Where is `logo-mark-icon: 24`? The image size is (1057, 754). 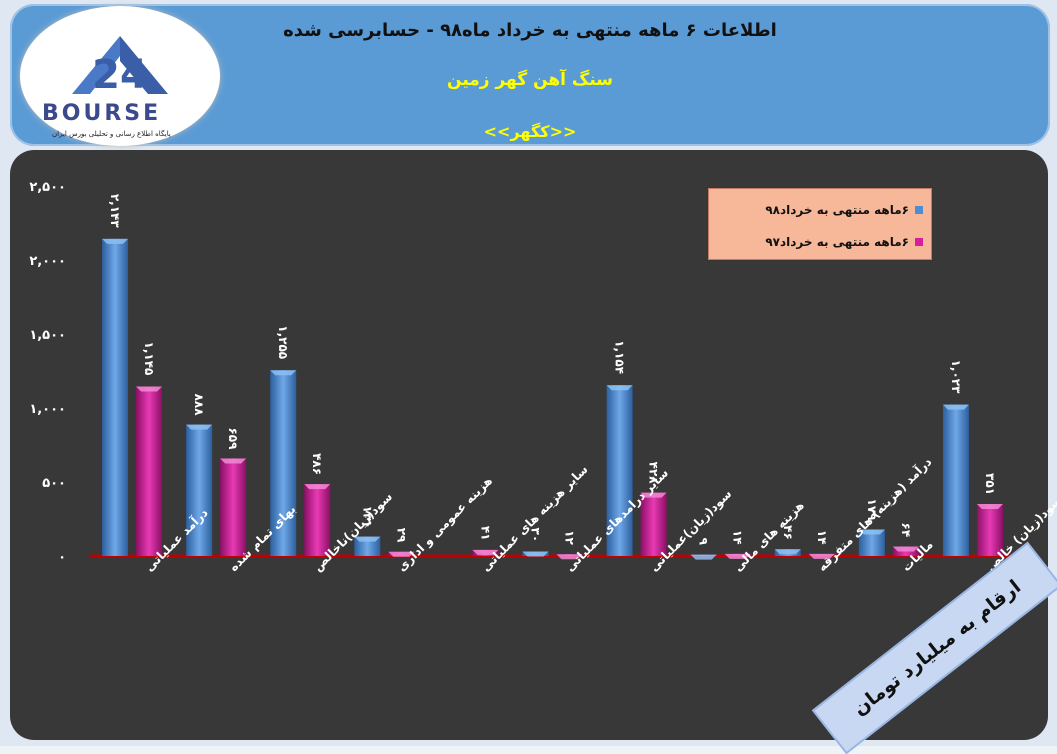 logo-mark-icon: 24 is located at coordinates (120, 67).